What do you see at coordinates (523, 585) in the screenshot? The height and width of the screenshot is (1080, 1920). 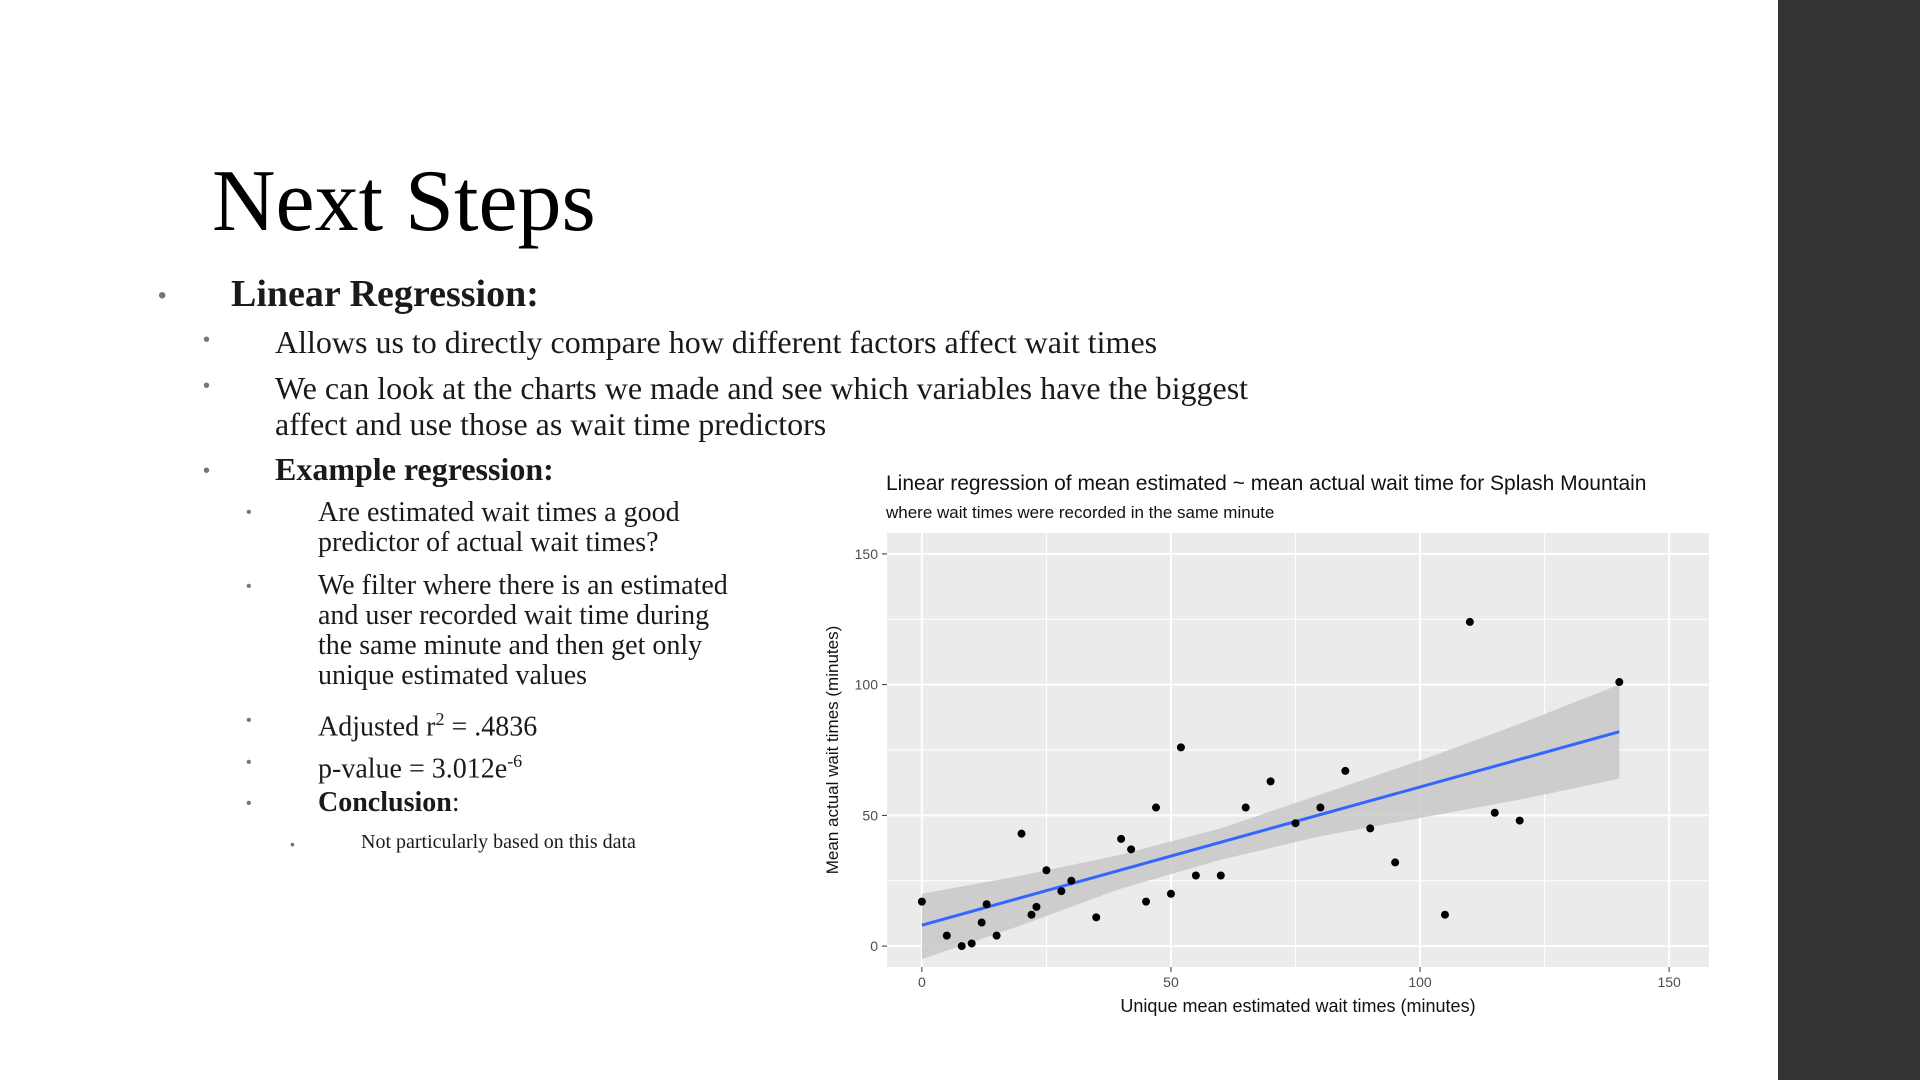 I see `sub-filter-line1: We filter where there is an estimated` at bounding box center [523, 585].